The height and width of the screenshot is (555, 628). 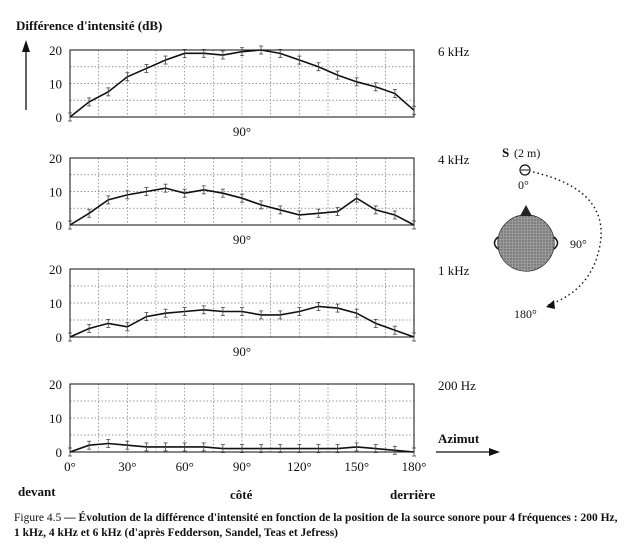 What do you see at coordinates (526, 238) in the screenshot?
I see `head-icon` at bounding box center [526, 238].